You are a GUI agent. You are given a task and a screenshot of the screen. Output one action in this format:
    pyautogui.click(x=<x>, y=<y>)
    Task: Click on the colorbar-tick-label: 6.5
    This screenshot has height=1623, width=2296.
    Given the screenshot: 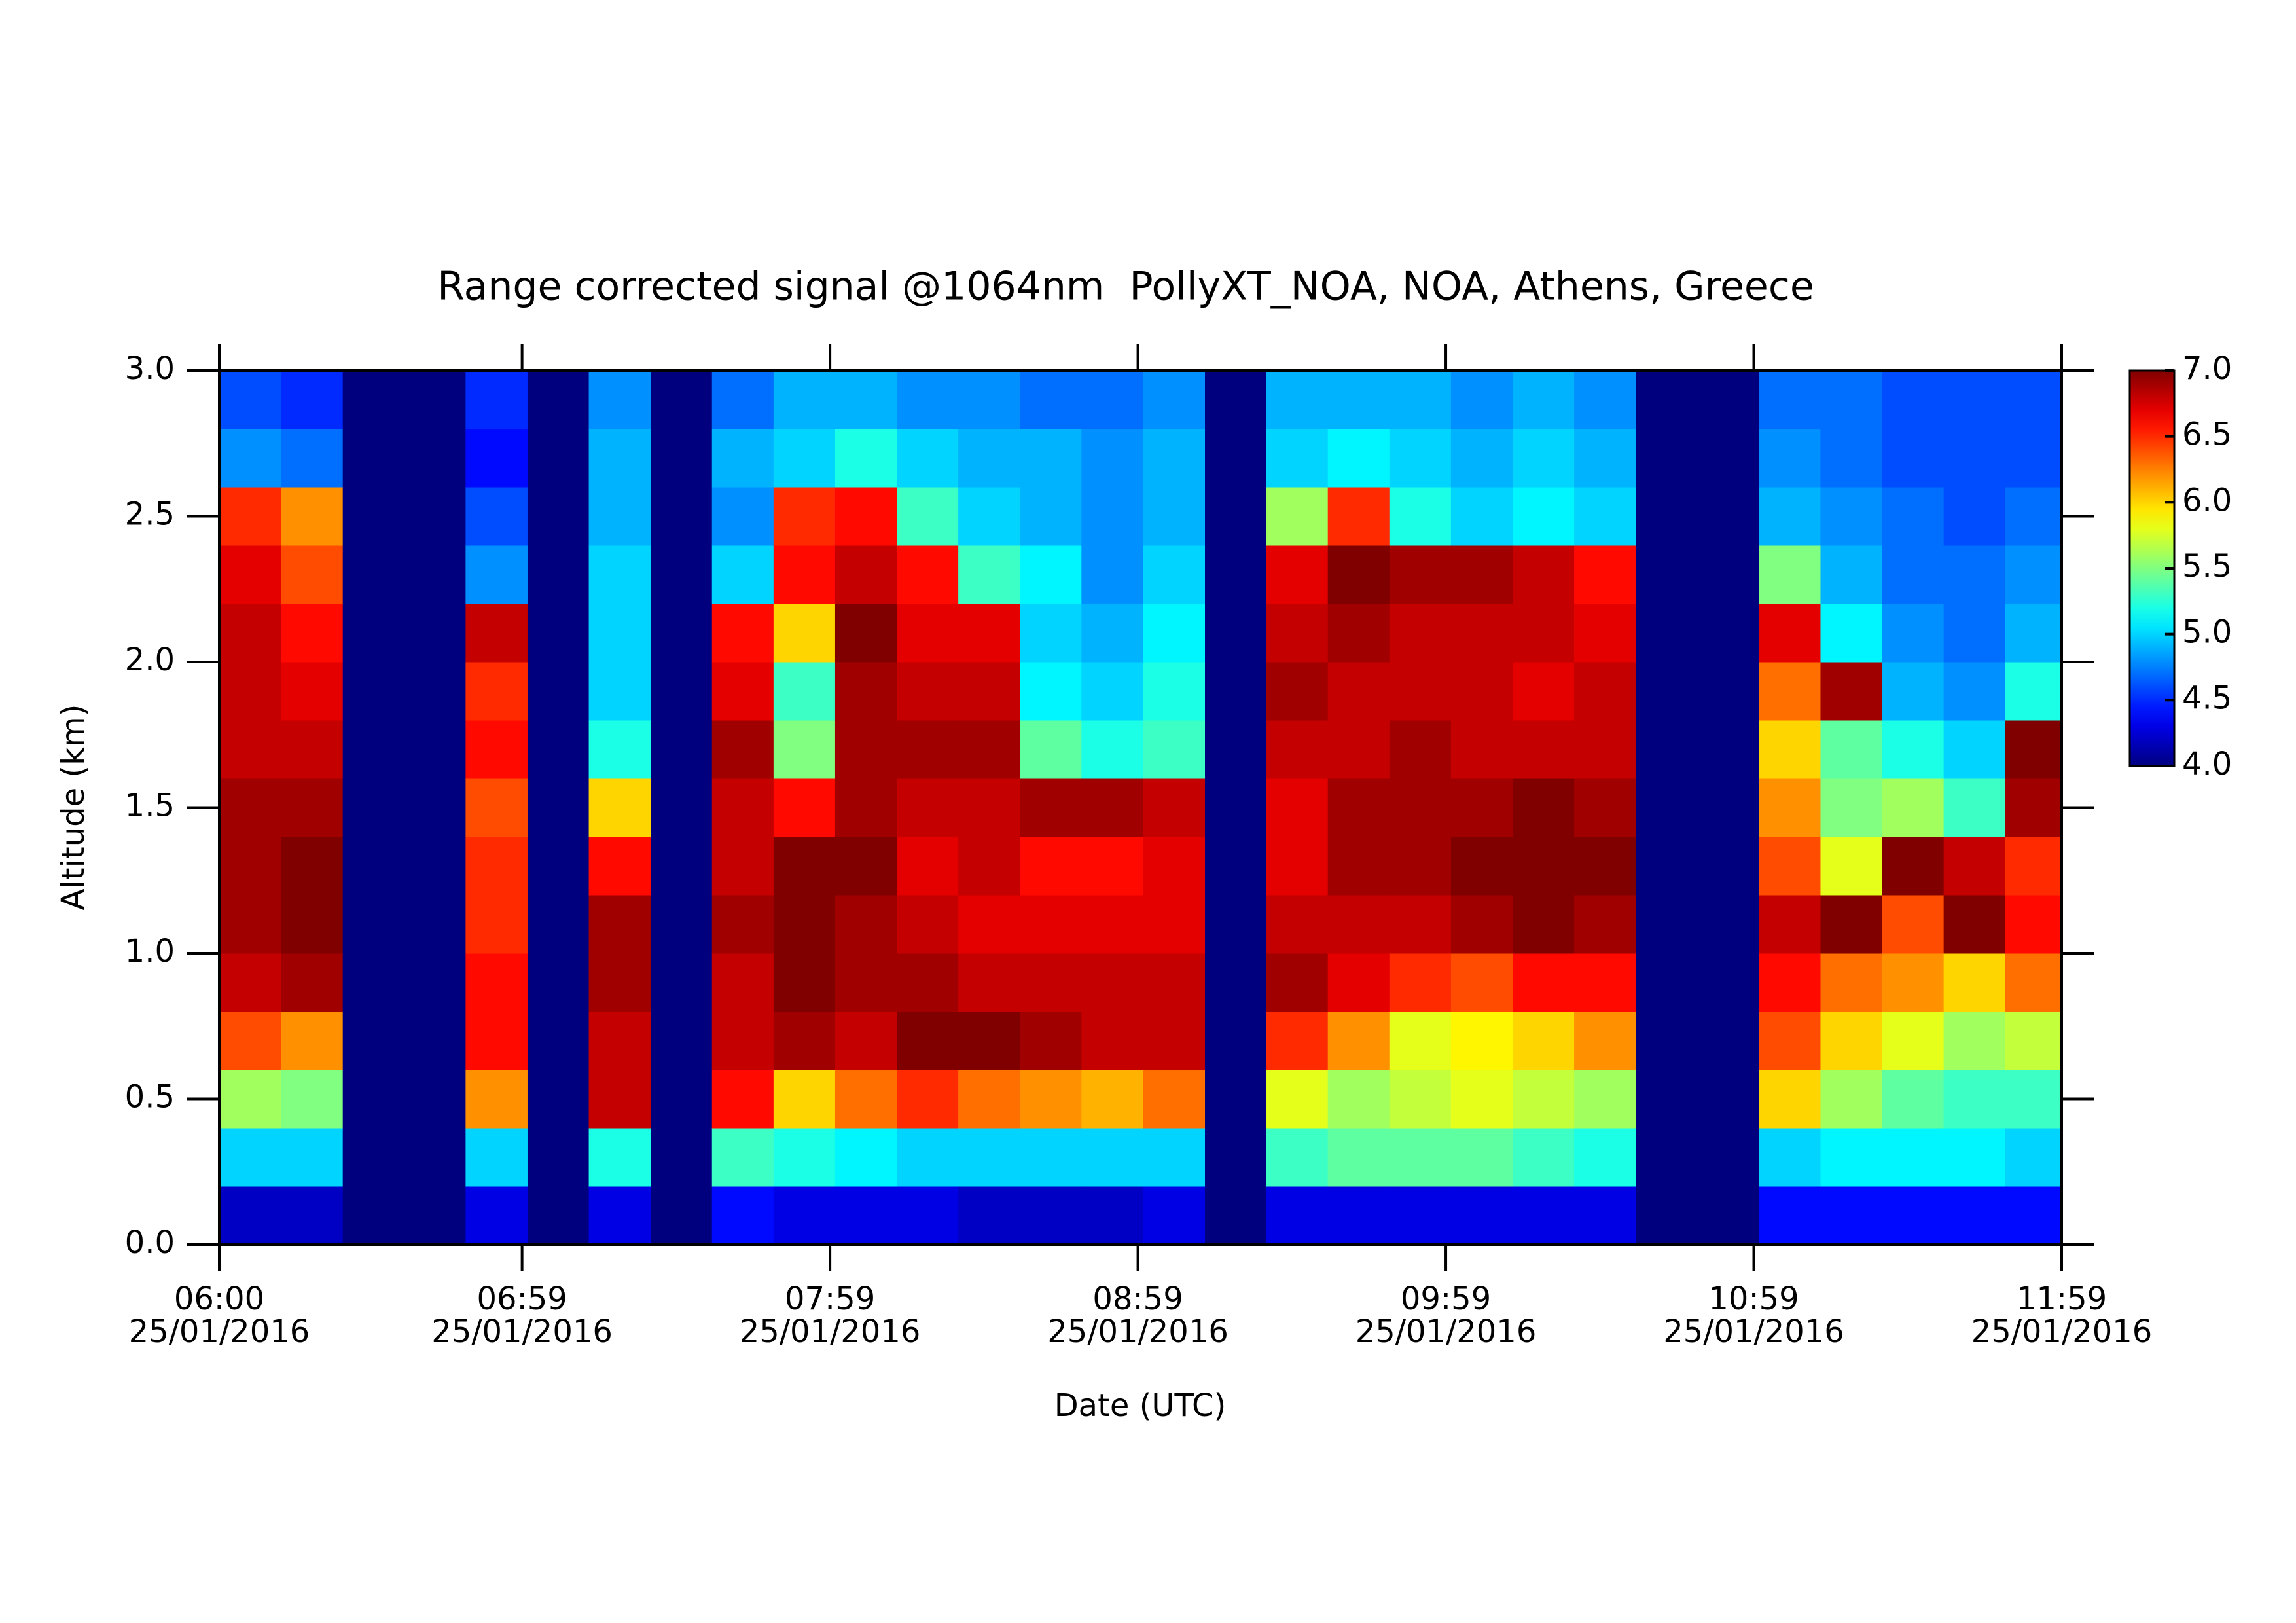 What is the action you would take?
    pyautogui.click(x=2207, y=434)
    